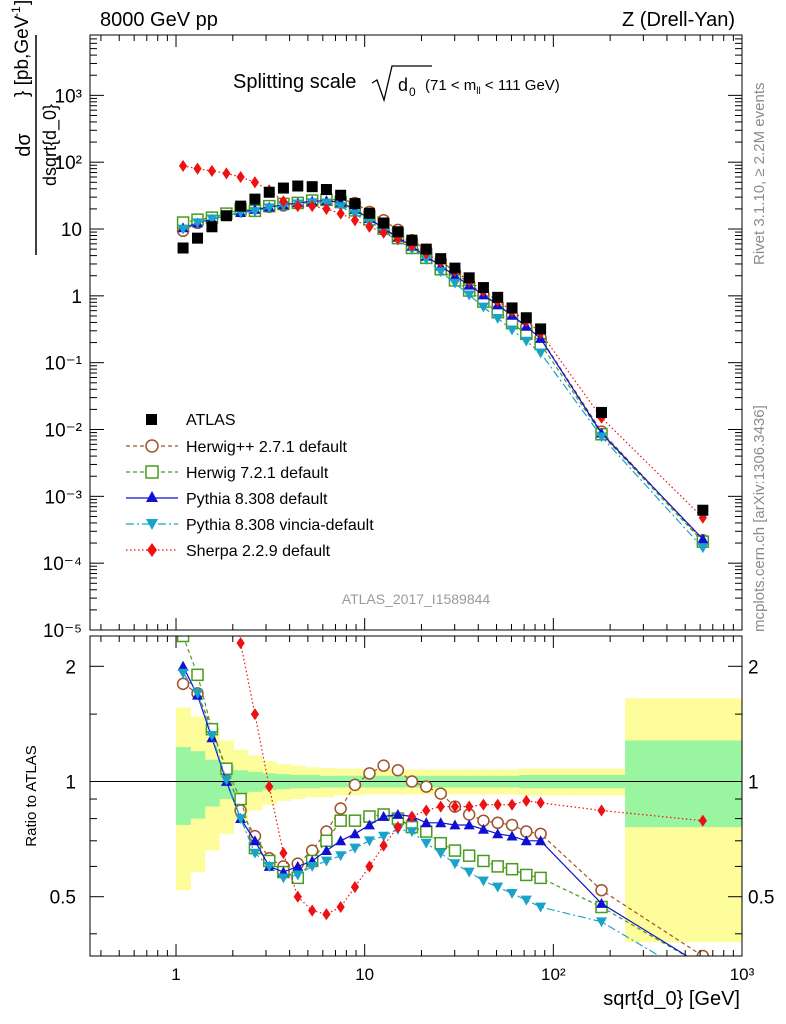  I want to click on sqrt-d0-symbol: d 0, so click(401, 84).